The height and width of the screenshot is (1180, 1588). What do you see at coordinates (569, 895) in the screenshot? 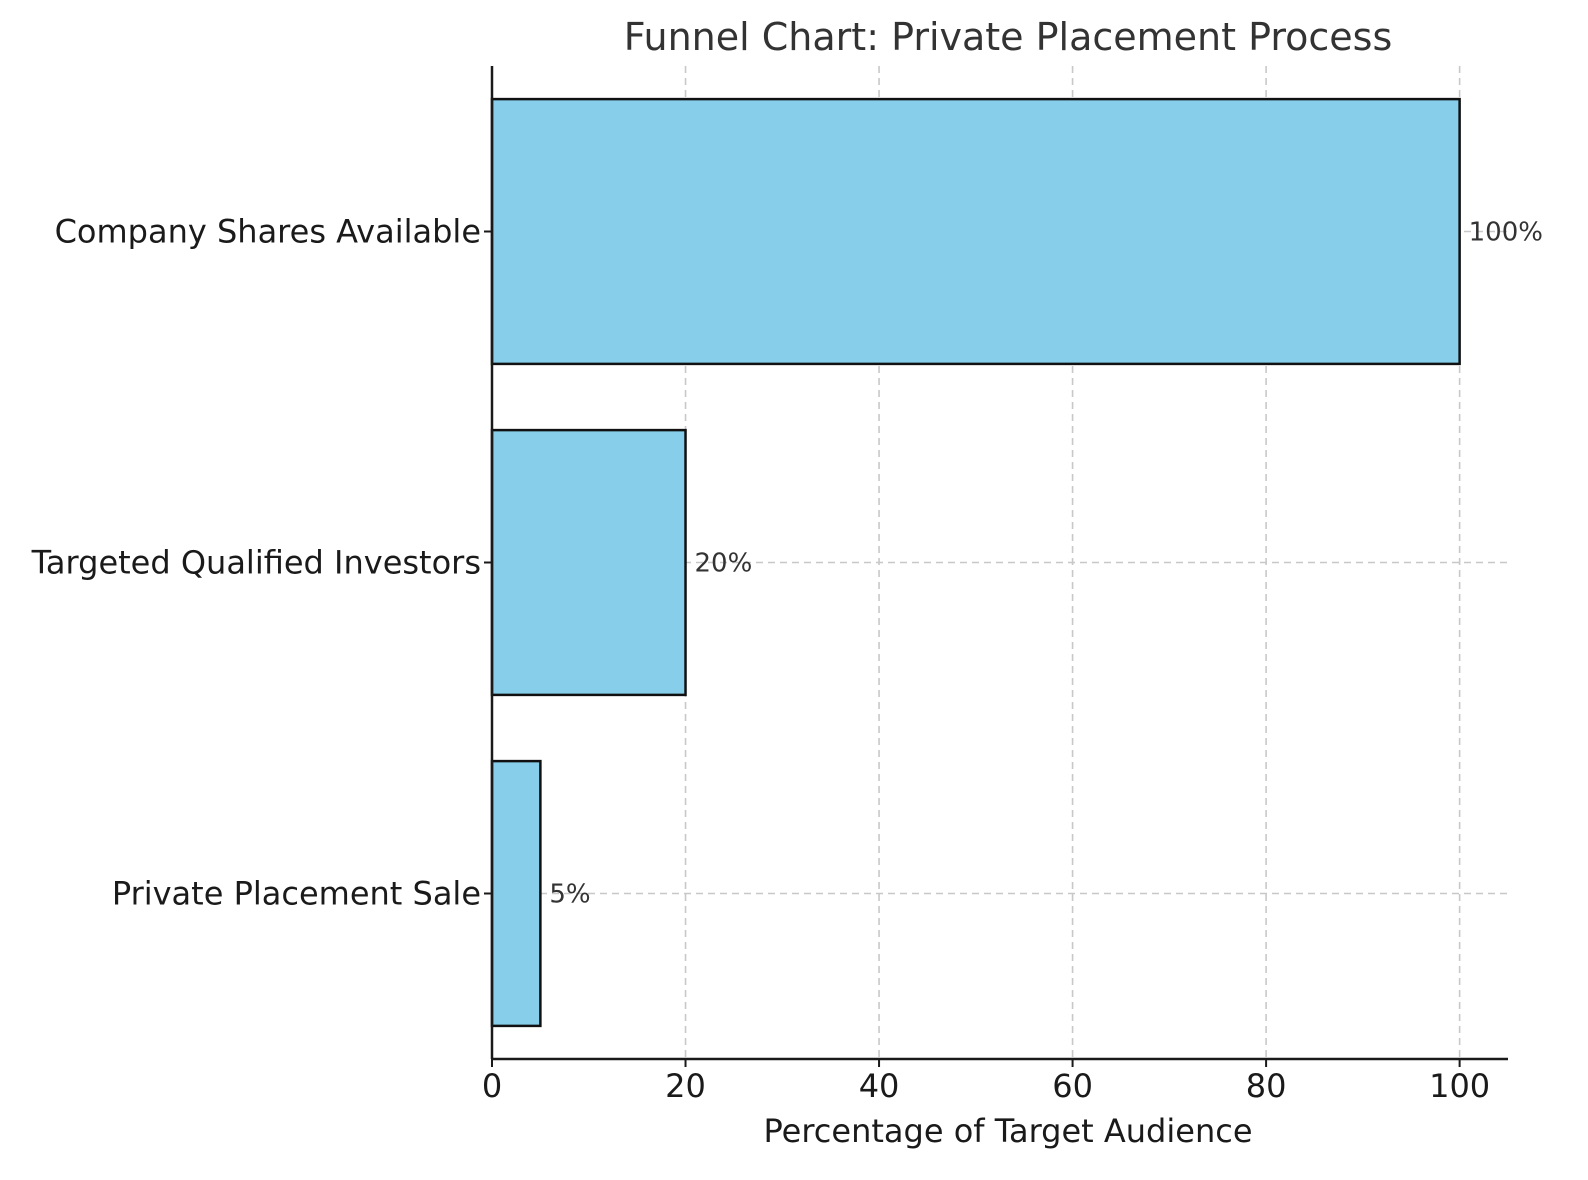
I see `data-label-2: 5%` at bounding box center [569, 895].